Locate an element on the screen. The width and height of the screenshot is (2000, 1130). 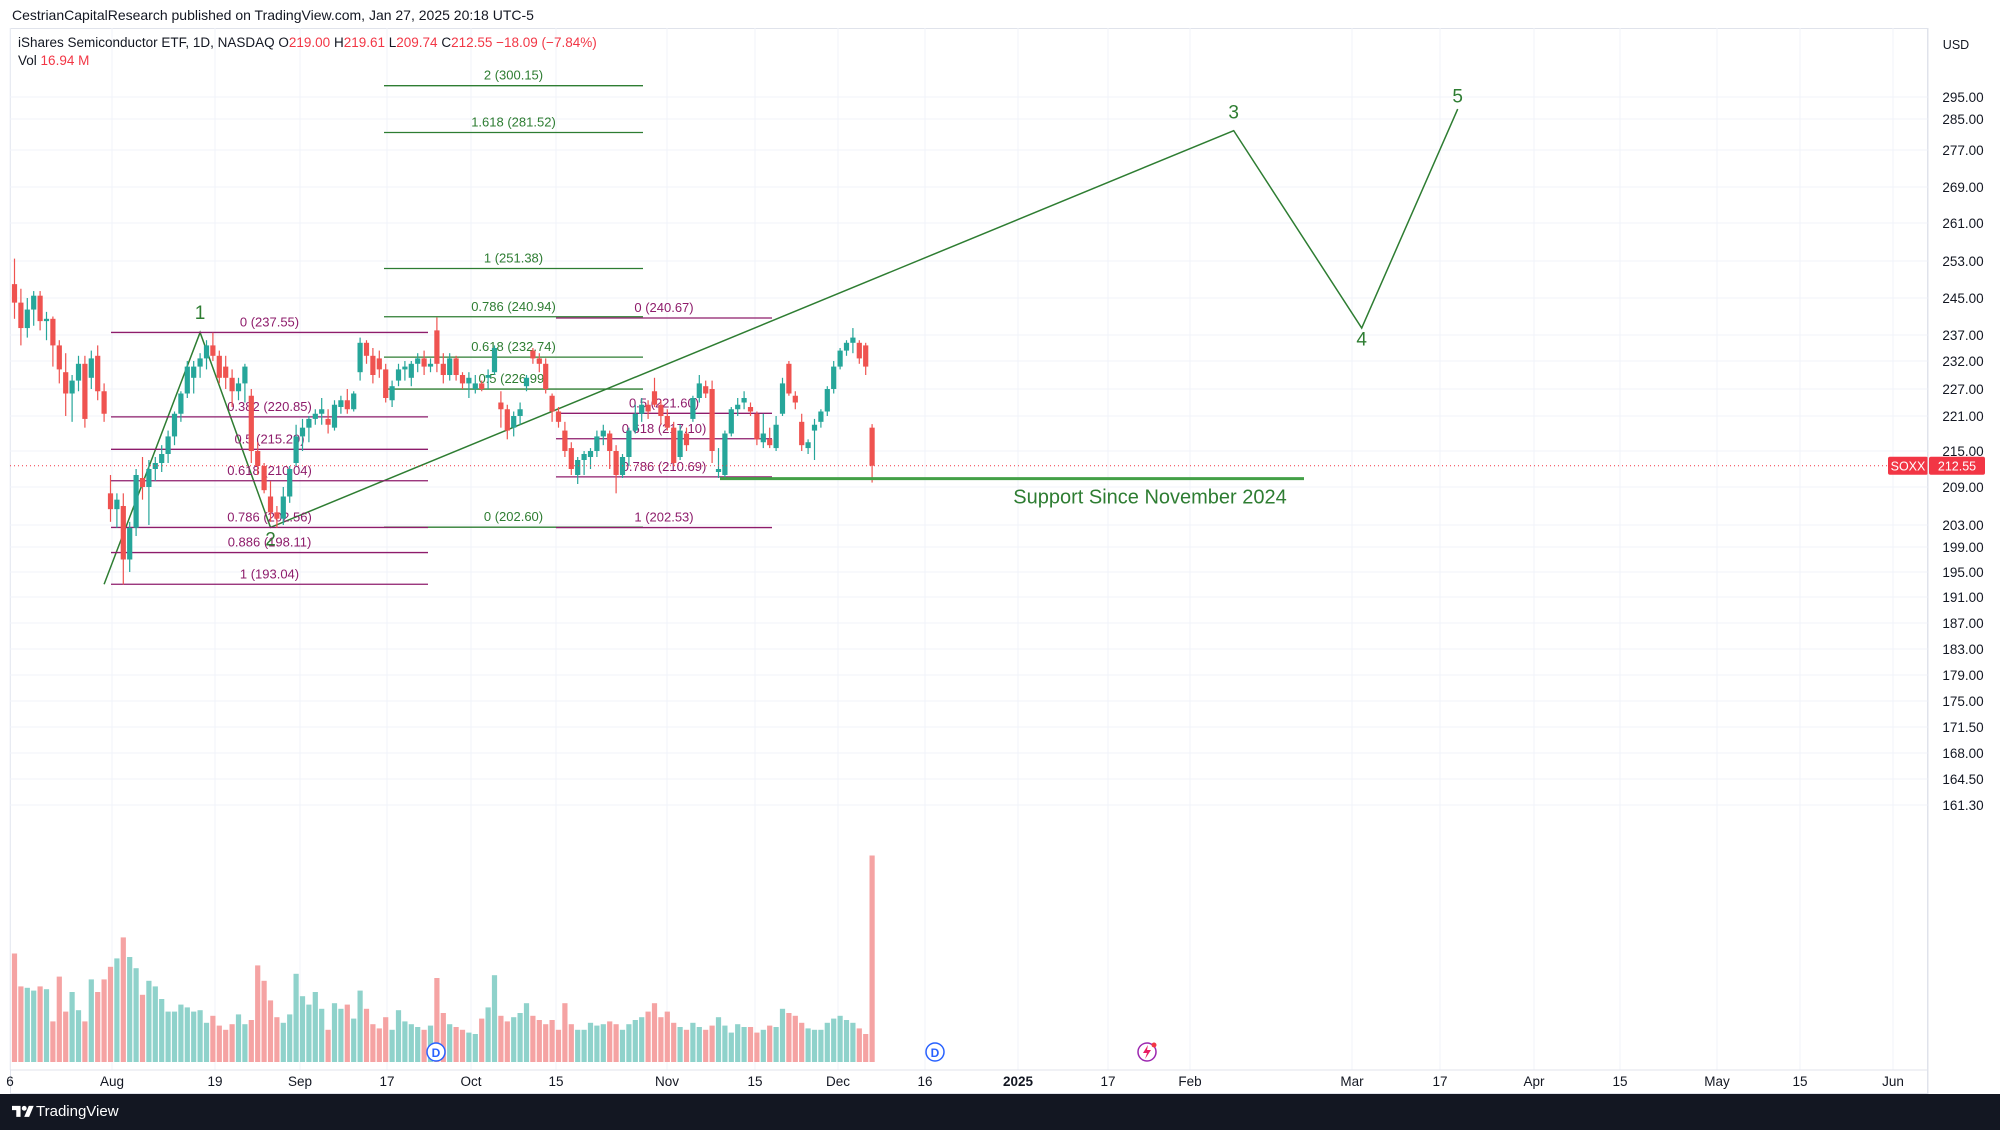
price-tick-label: 209.00 is located at coordinates (1962, 487).